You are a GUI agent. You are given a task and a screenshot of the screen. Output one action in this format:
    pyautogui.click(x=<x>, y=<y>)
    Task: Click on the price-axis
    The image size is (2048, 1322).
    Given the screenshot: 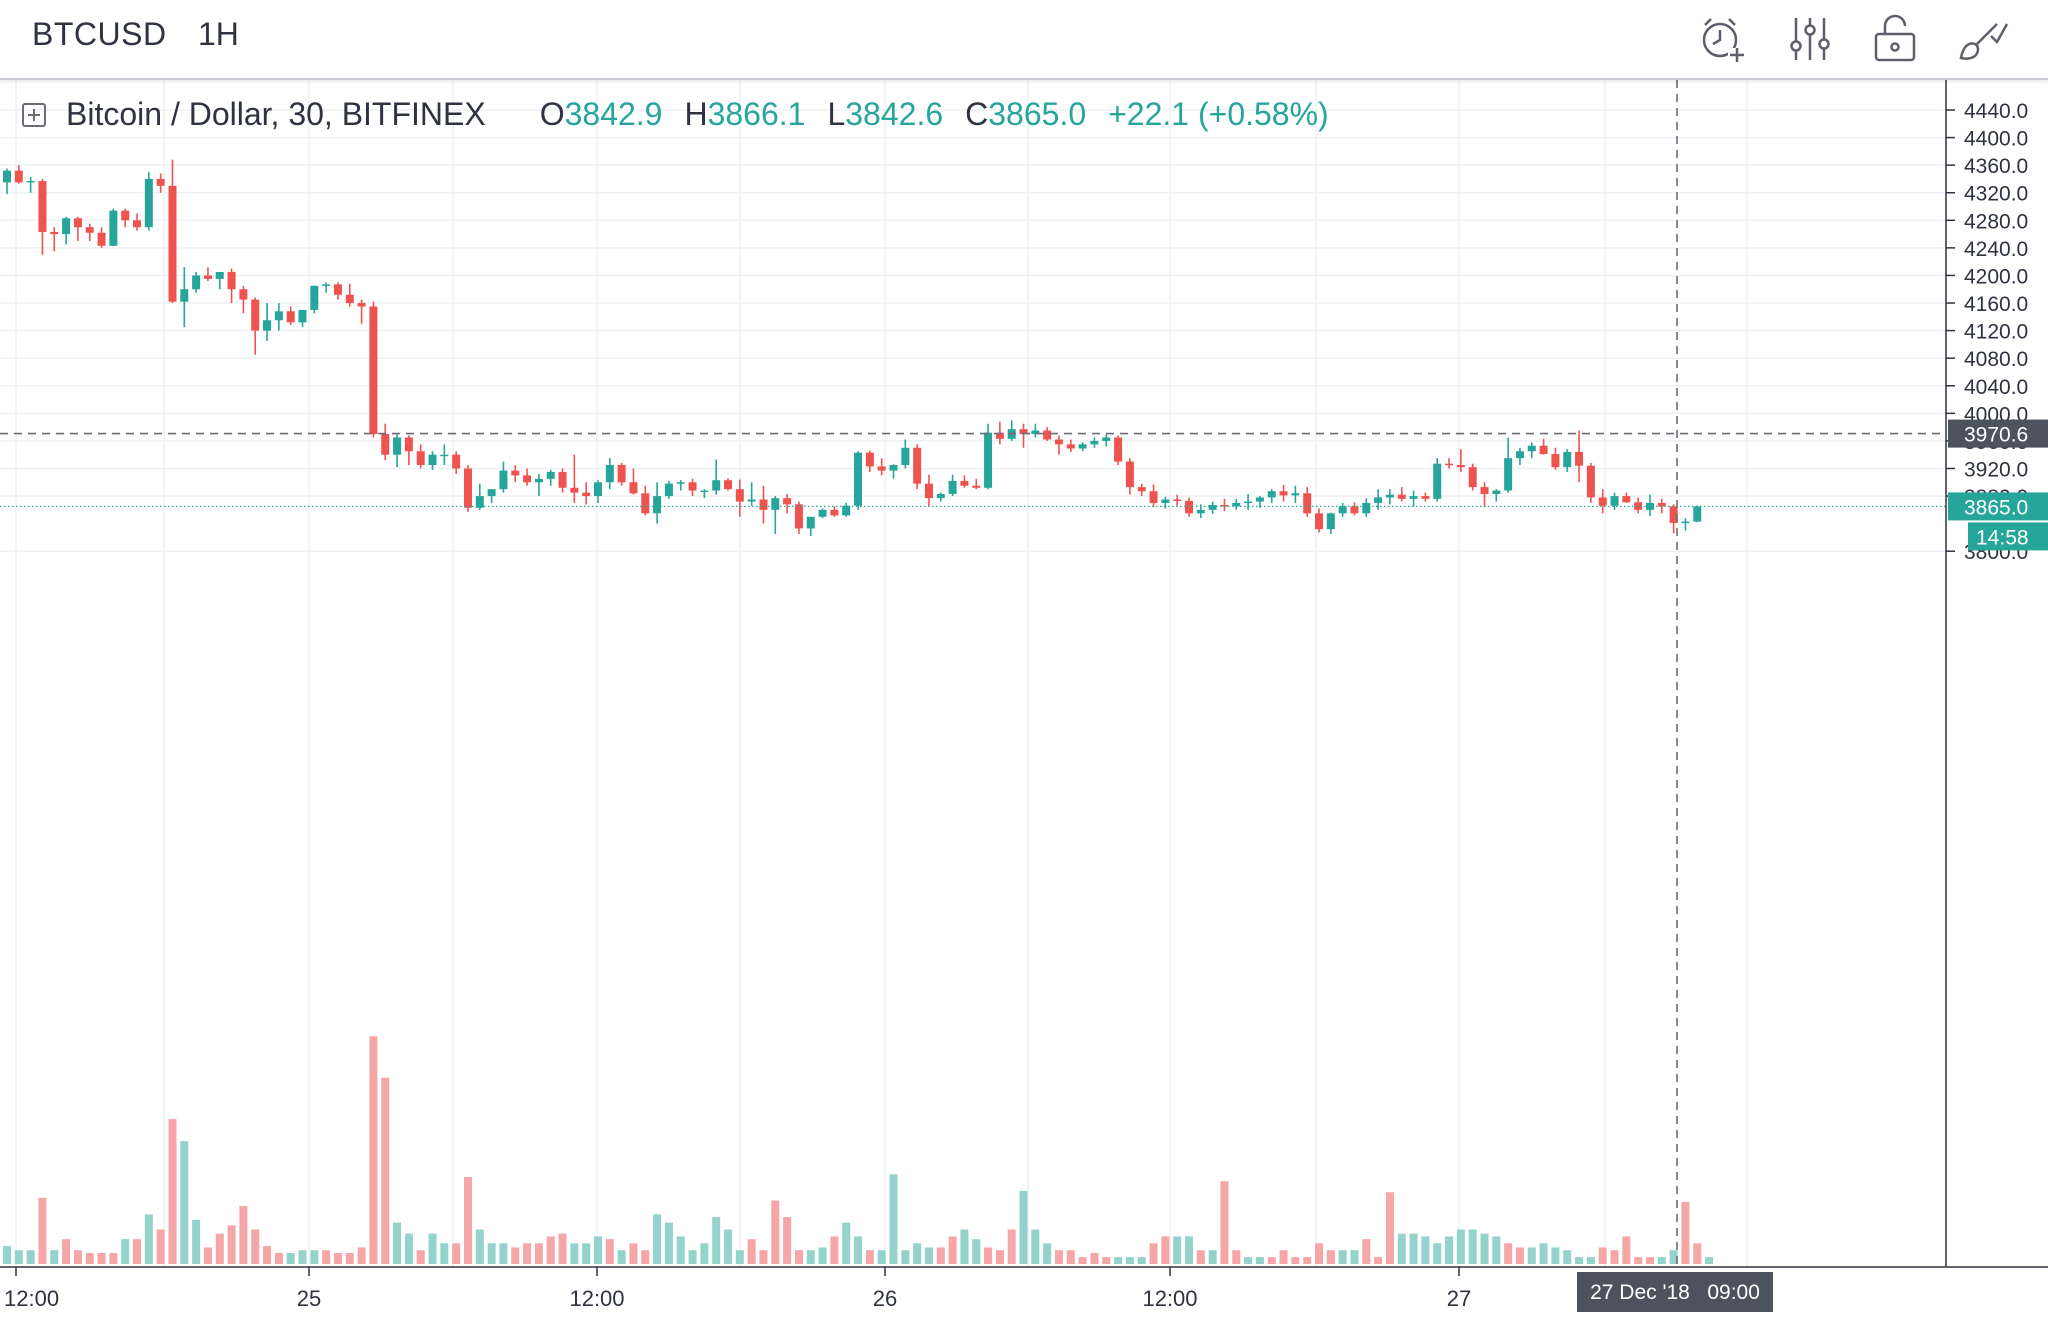 What is the action you would take?
    pyautogui.click(x=1997, y=673)
    